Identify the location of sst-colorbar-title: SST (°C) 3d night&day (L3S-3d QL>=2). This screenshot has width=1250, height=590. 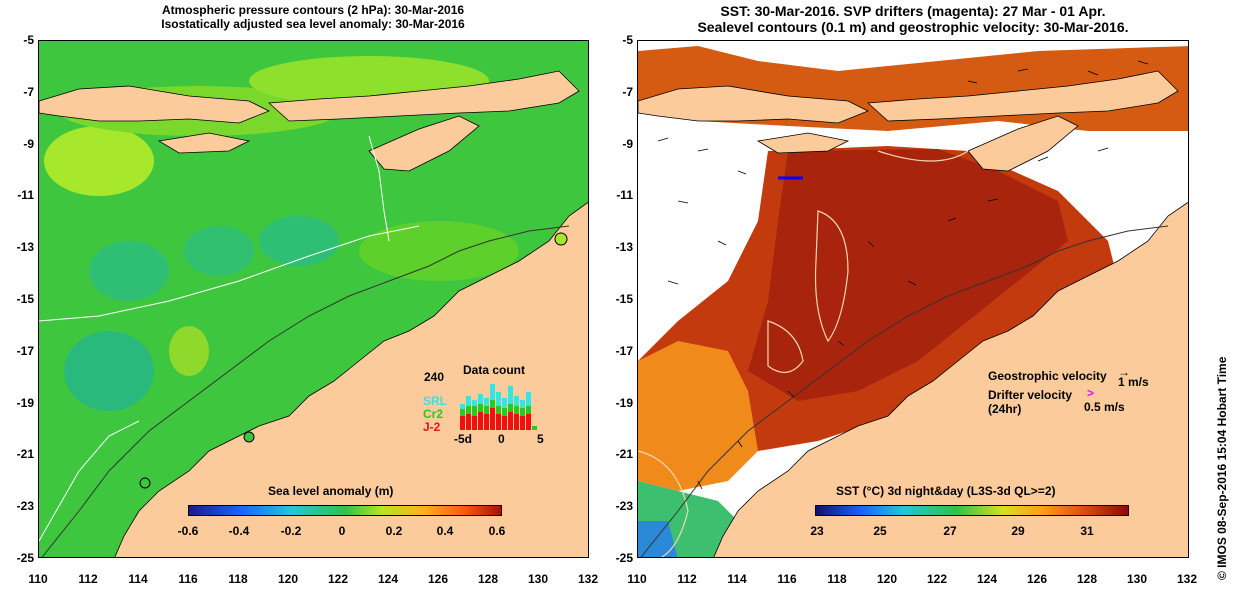
(946, 491).